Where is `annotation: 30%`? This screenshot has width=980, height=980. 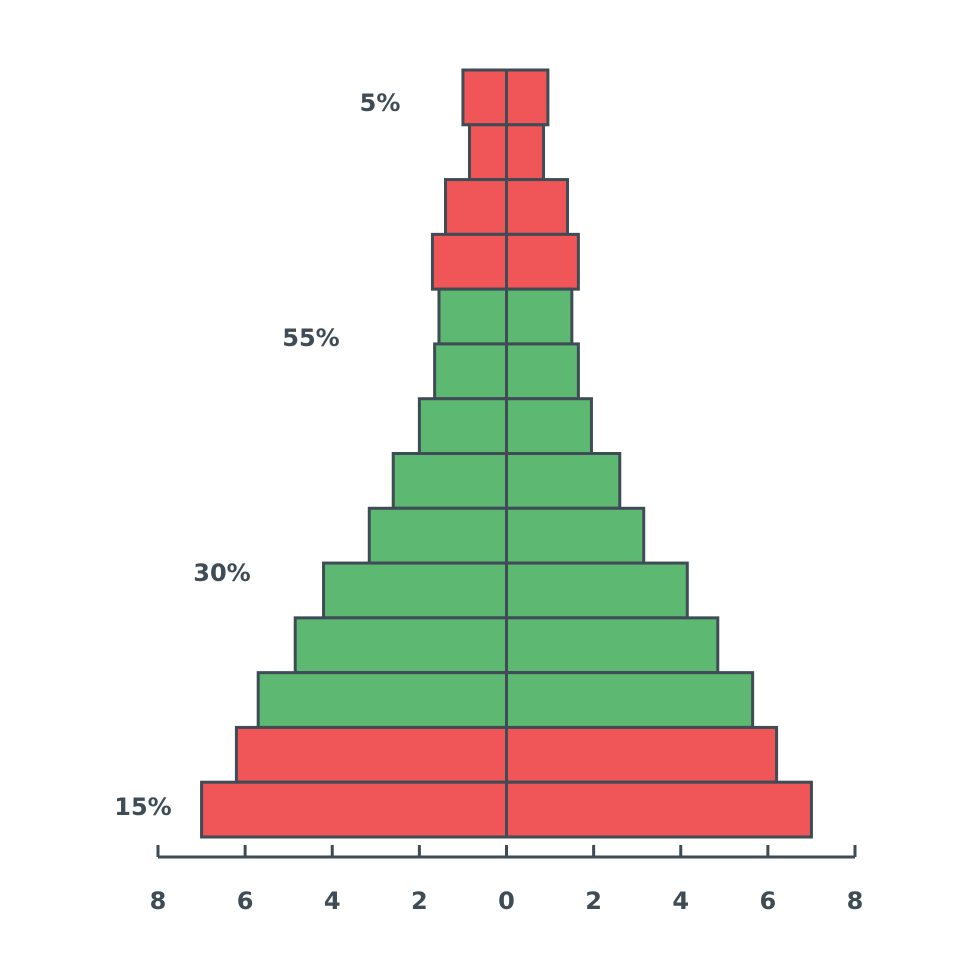 annotation: 30% is located at coordinates (221, 573).